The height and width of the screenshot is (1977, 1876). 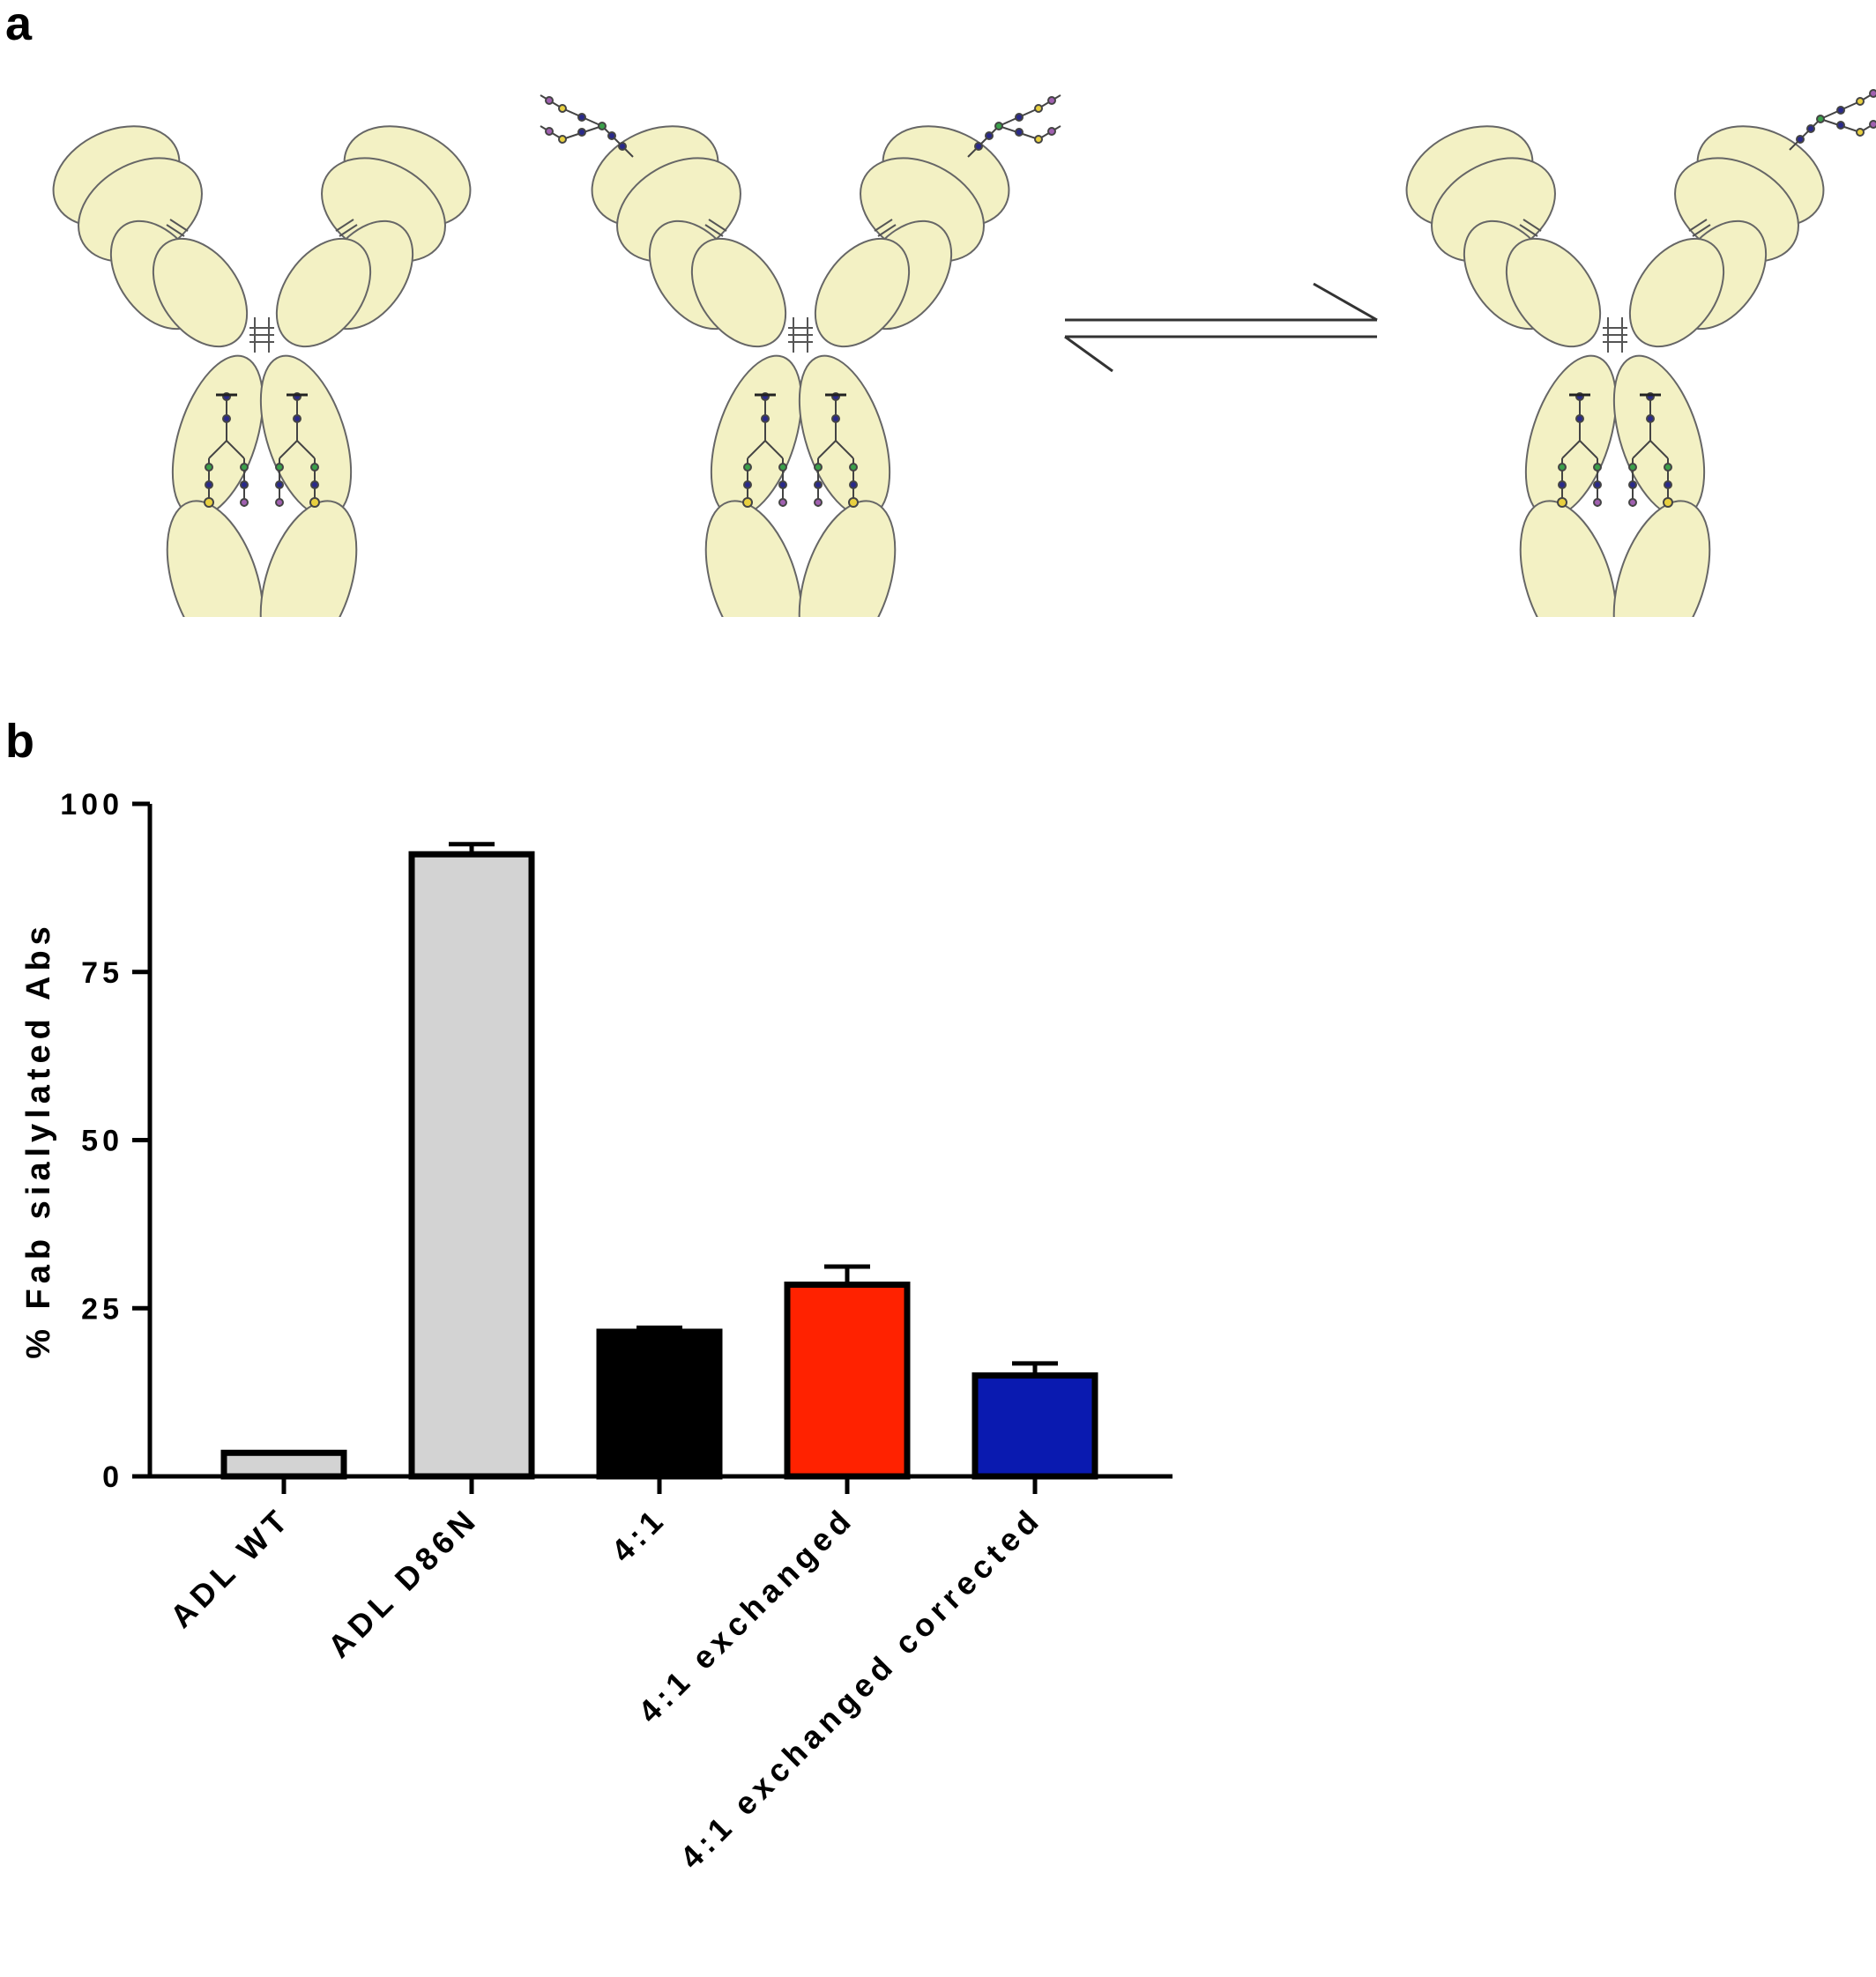 What do you see at coordinates (1221, 327) in the screenshot?
I see `equilibrium-arrow` at bounding box center [1221, 327].